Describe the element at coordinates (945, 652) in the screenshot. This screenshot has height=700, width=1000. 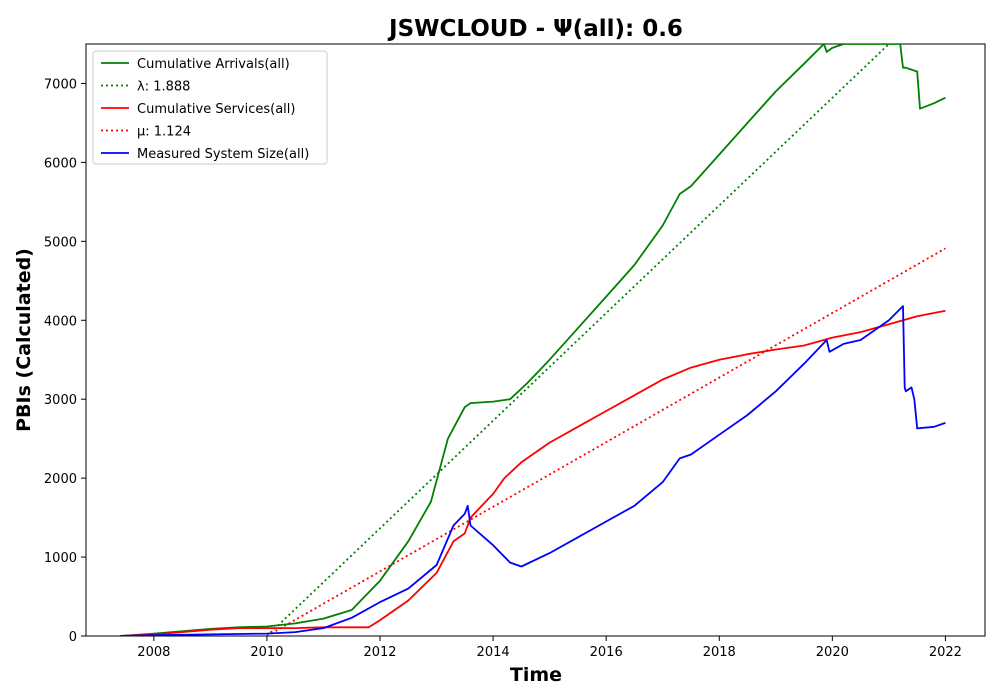
I see `x-tick-label-7: 2022` at that location.